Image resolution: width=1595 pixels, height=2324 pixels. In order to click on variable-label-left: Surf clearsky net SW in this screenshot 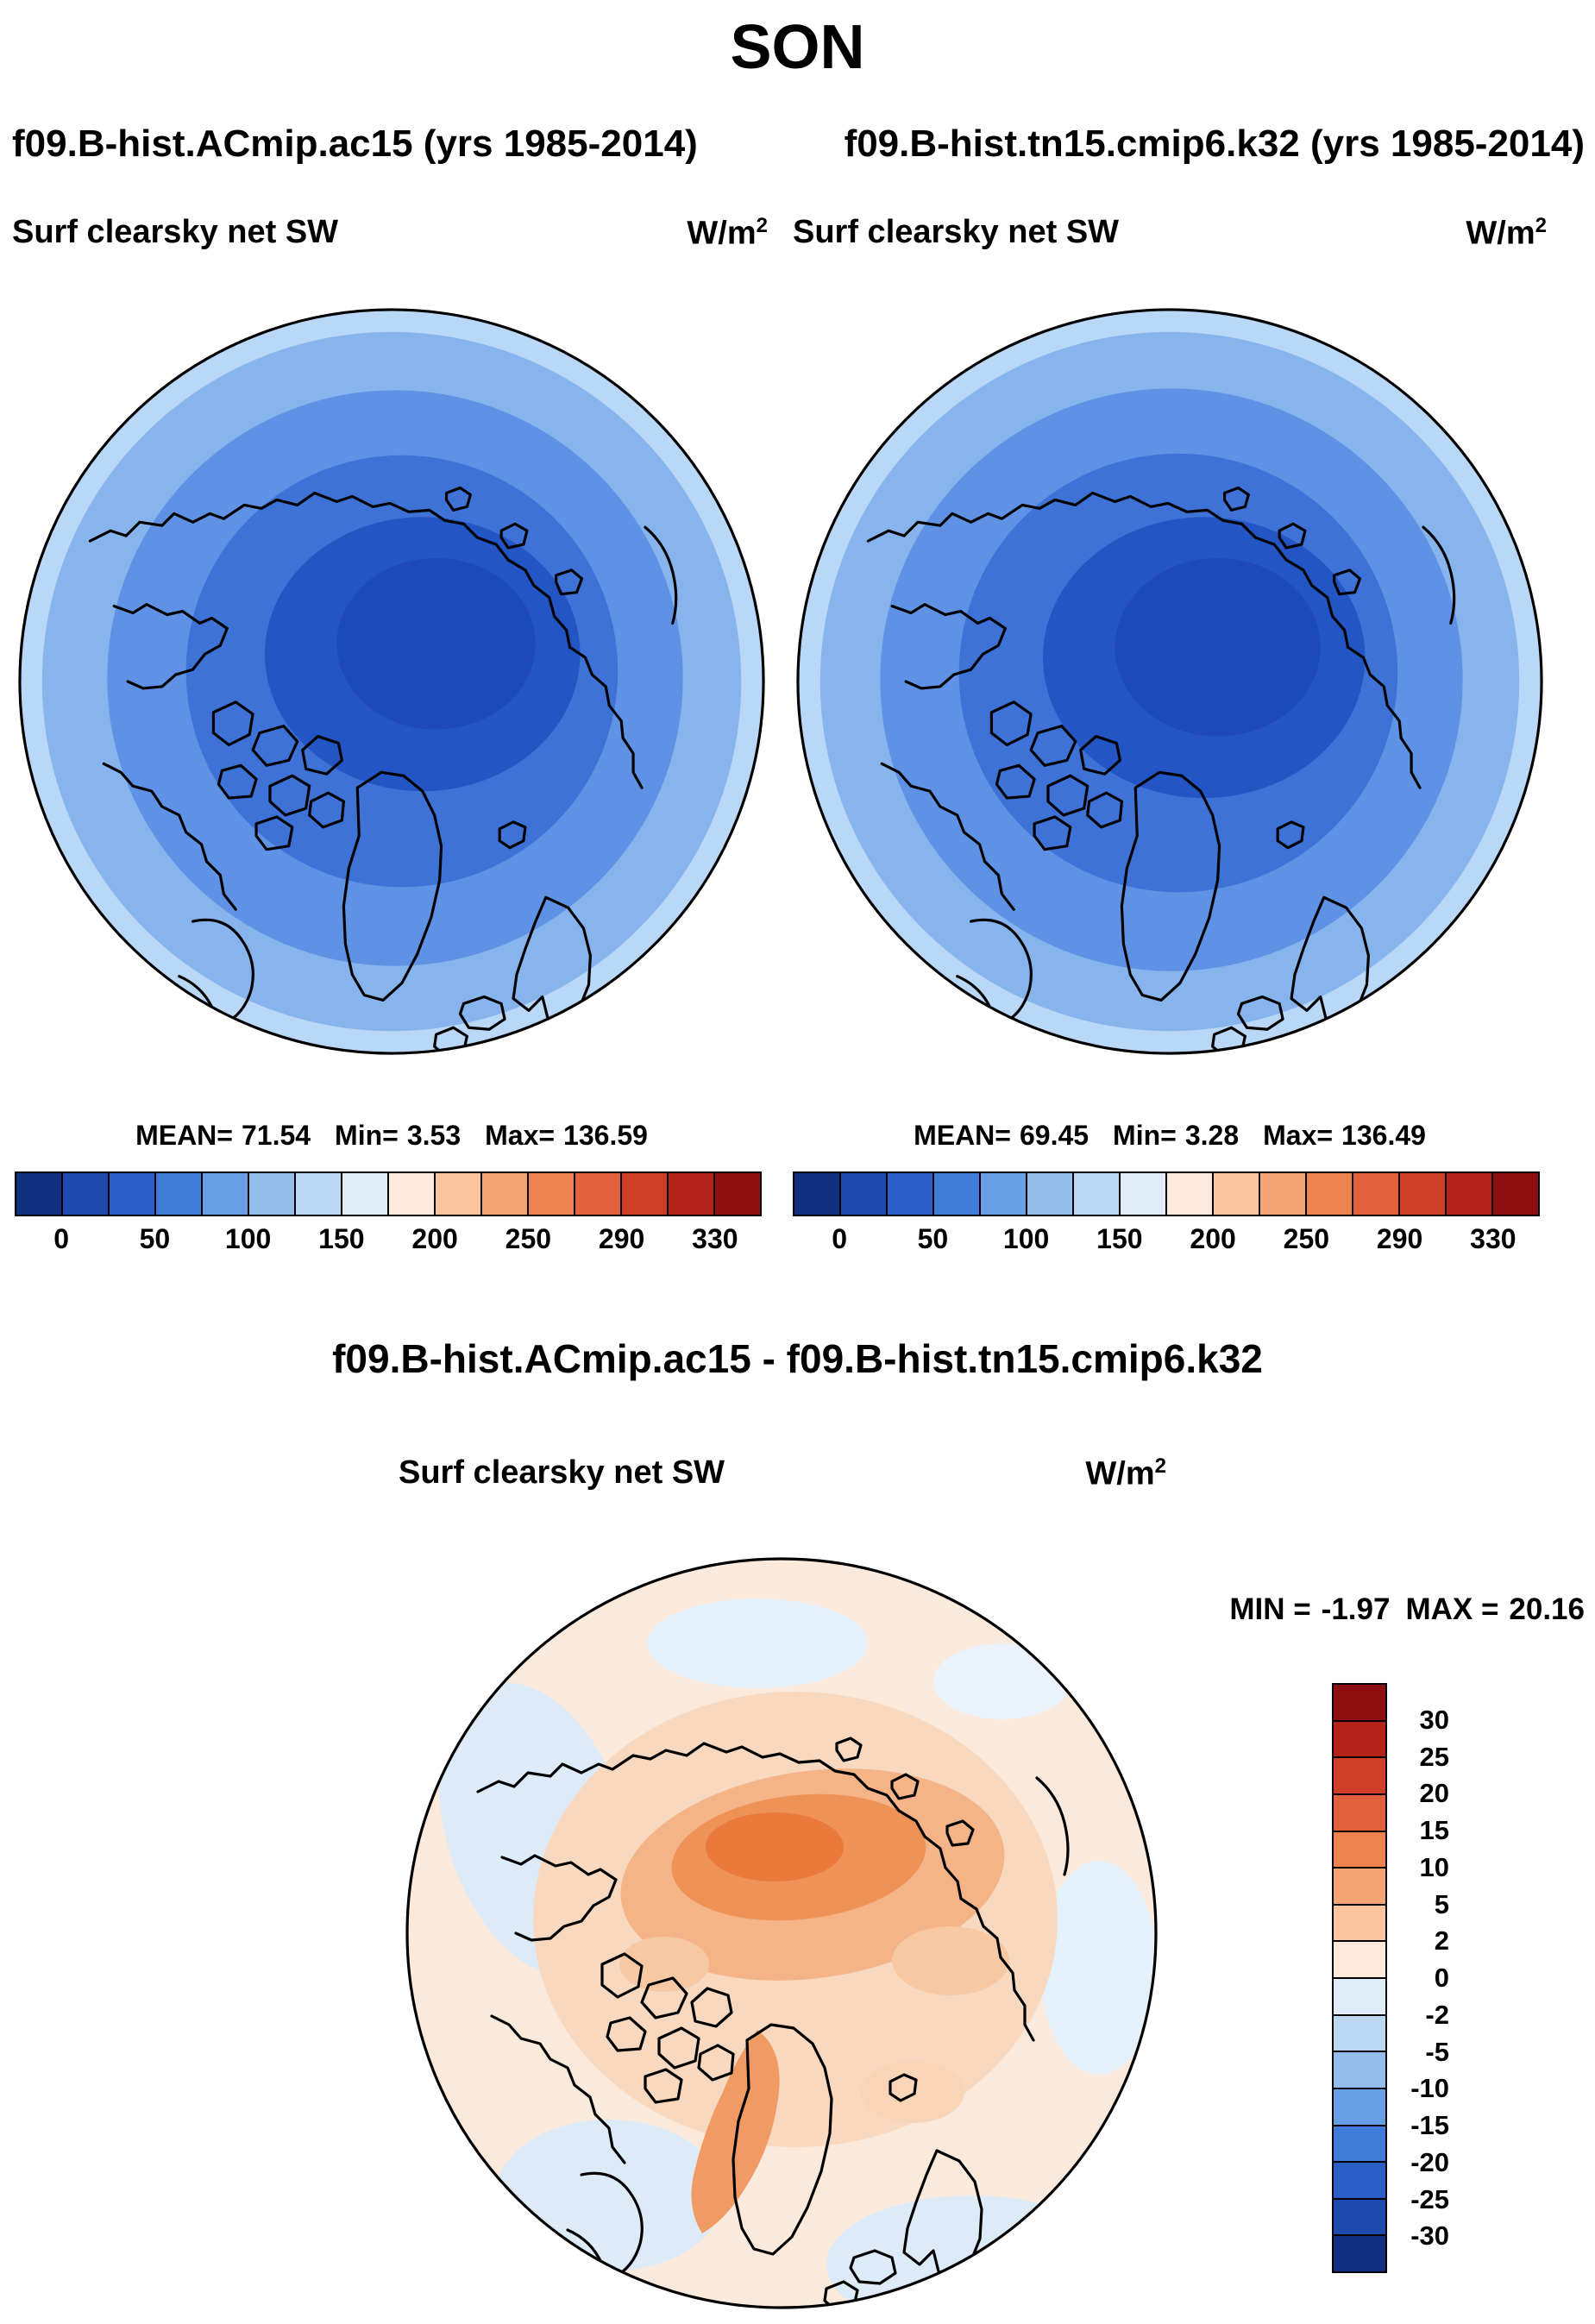, I will do `click(175, 232)`.